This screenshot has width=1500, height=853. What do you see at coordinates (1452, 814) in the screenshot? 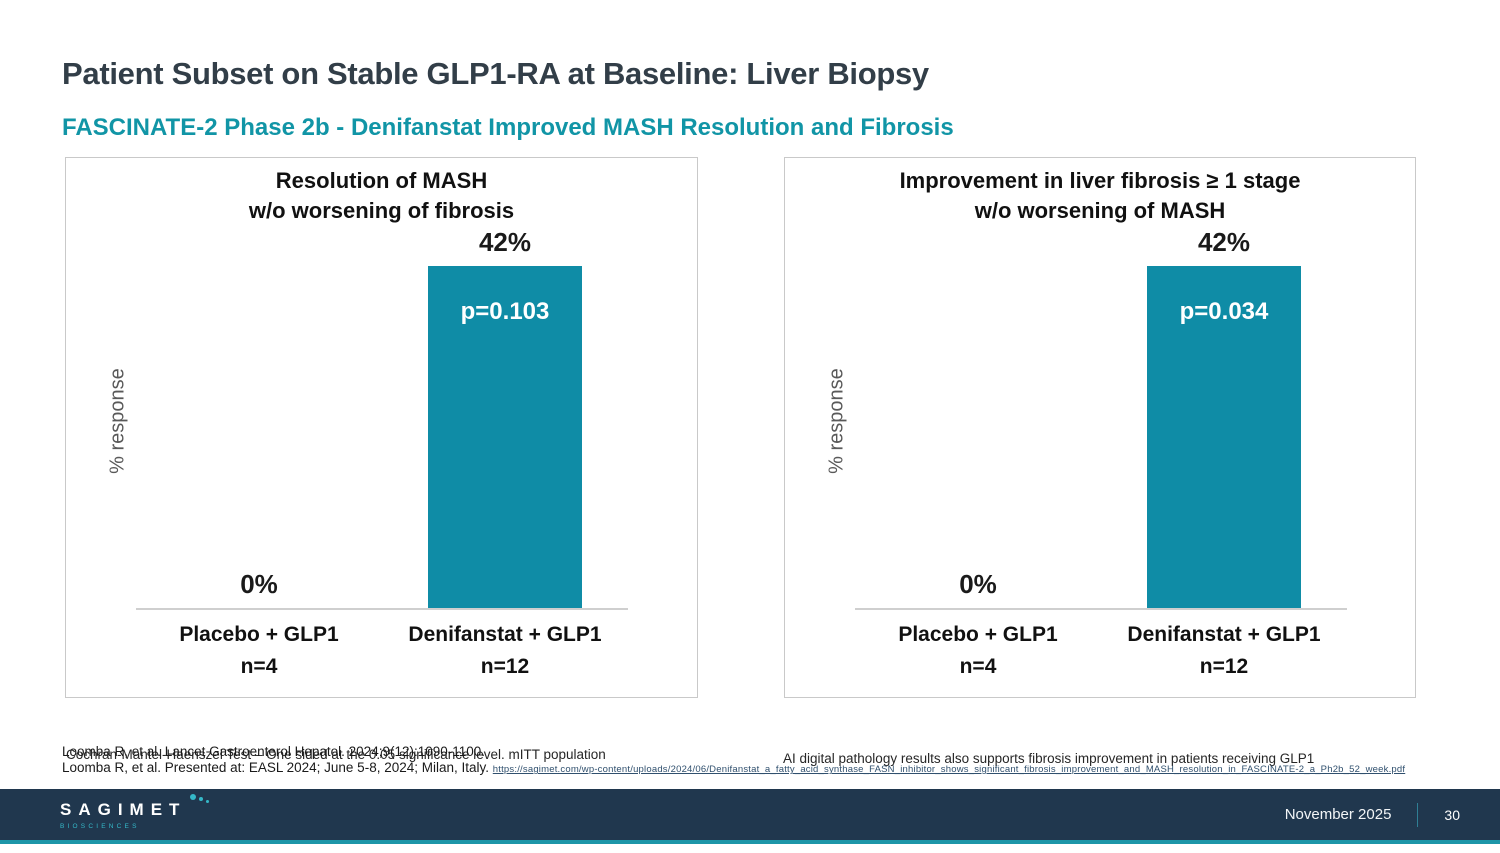
I see `page-number: 30` at bounding box center [1452, 814].